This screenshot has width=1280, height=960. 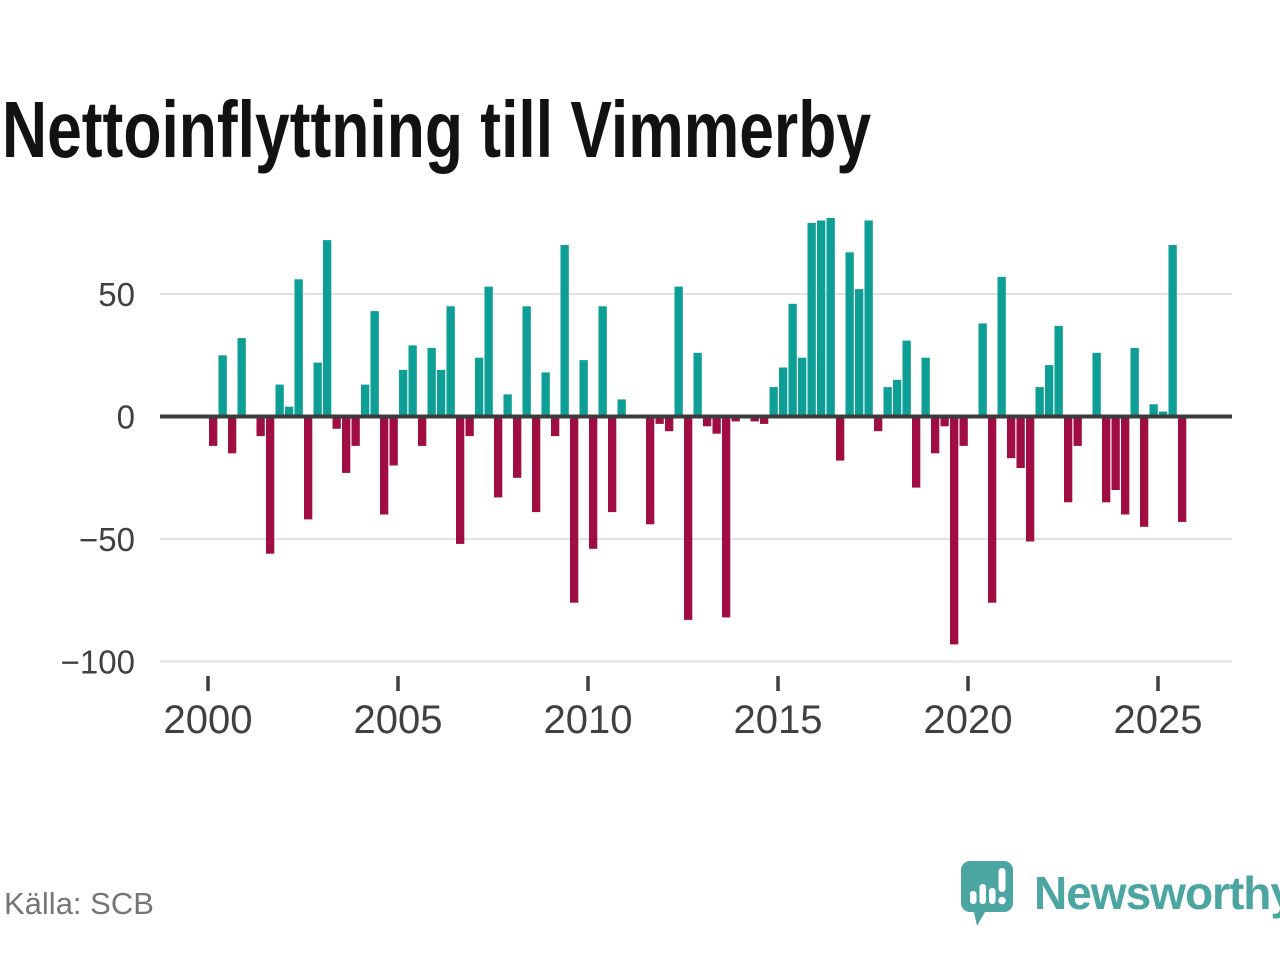 I want to click on bar-2021Q2, so click(x=1020, y=442).